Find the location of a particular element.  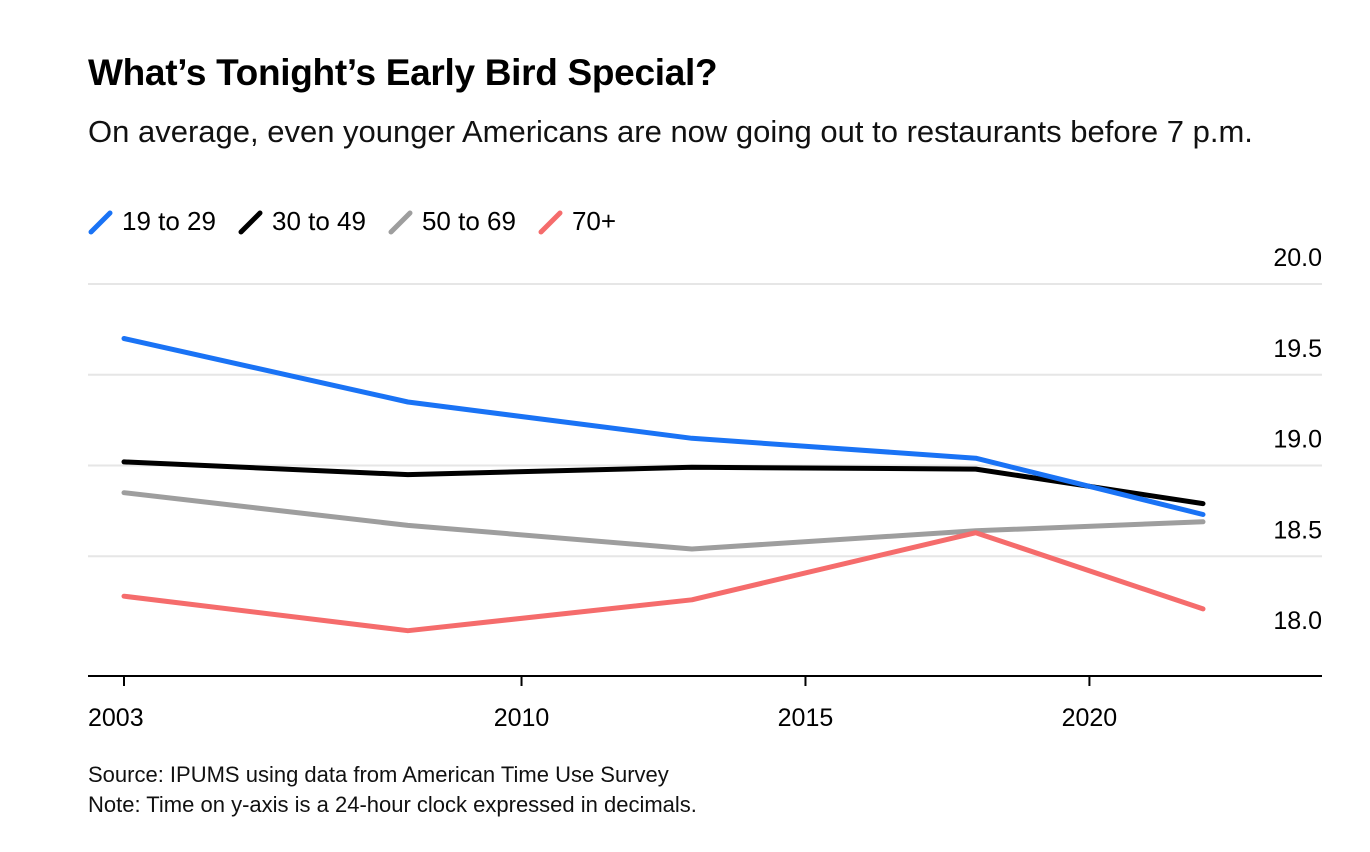

y-tick-label: 19.0 is located at coordinates (1297, 440).